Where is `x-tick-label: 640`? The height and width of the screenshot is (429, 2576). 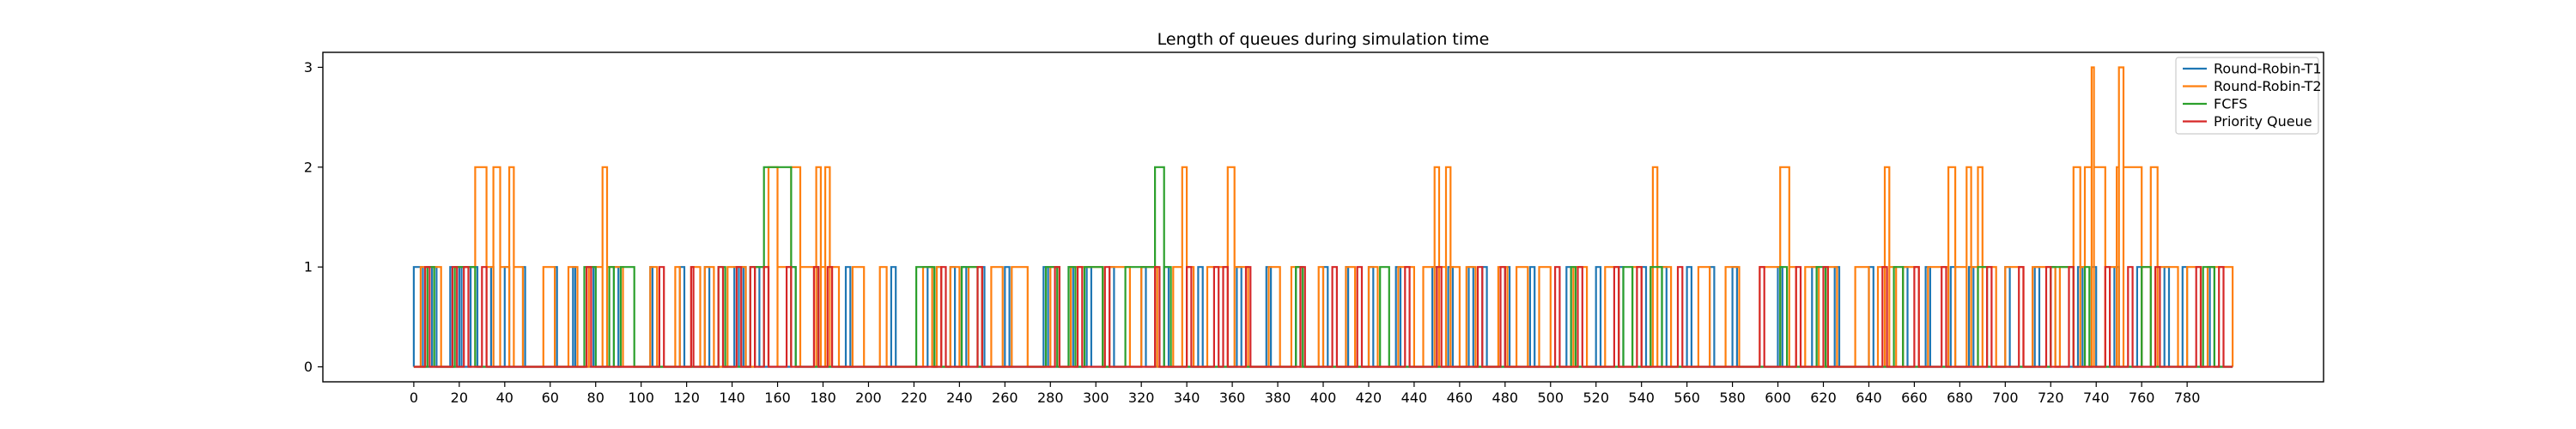 x-tick-label: 640 is located at coordinates (1869, 398).